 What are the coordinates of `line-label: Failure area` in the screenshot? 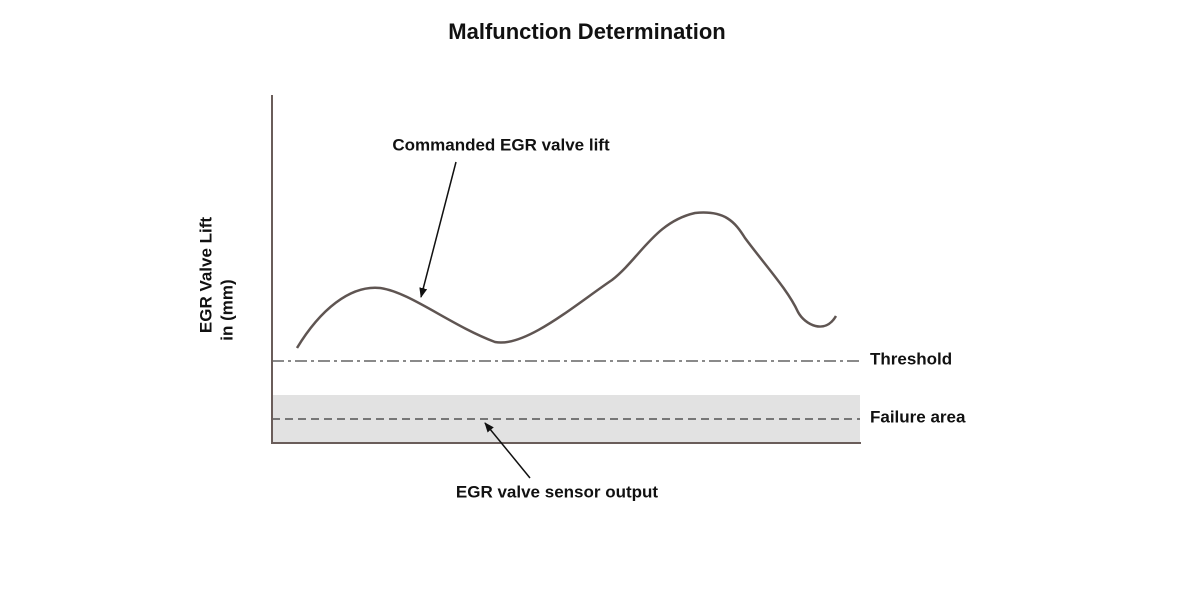 It's located at (918, 416).